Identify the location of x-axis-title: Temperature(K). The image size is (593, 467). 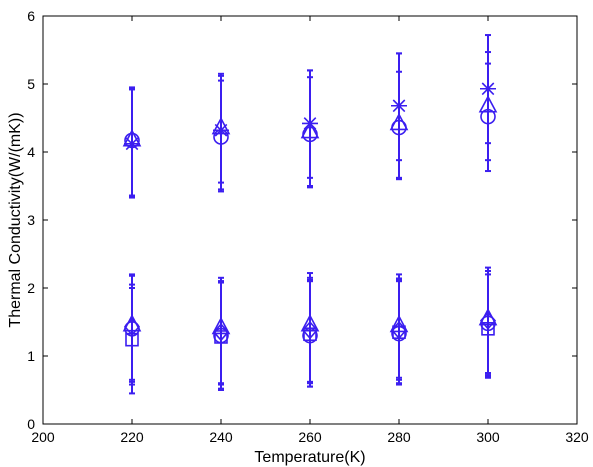
(309, 457).